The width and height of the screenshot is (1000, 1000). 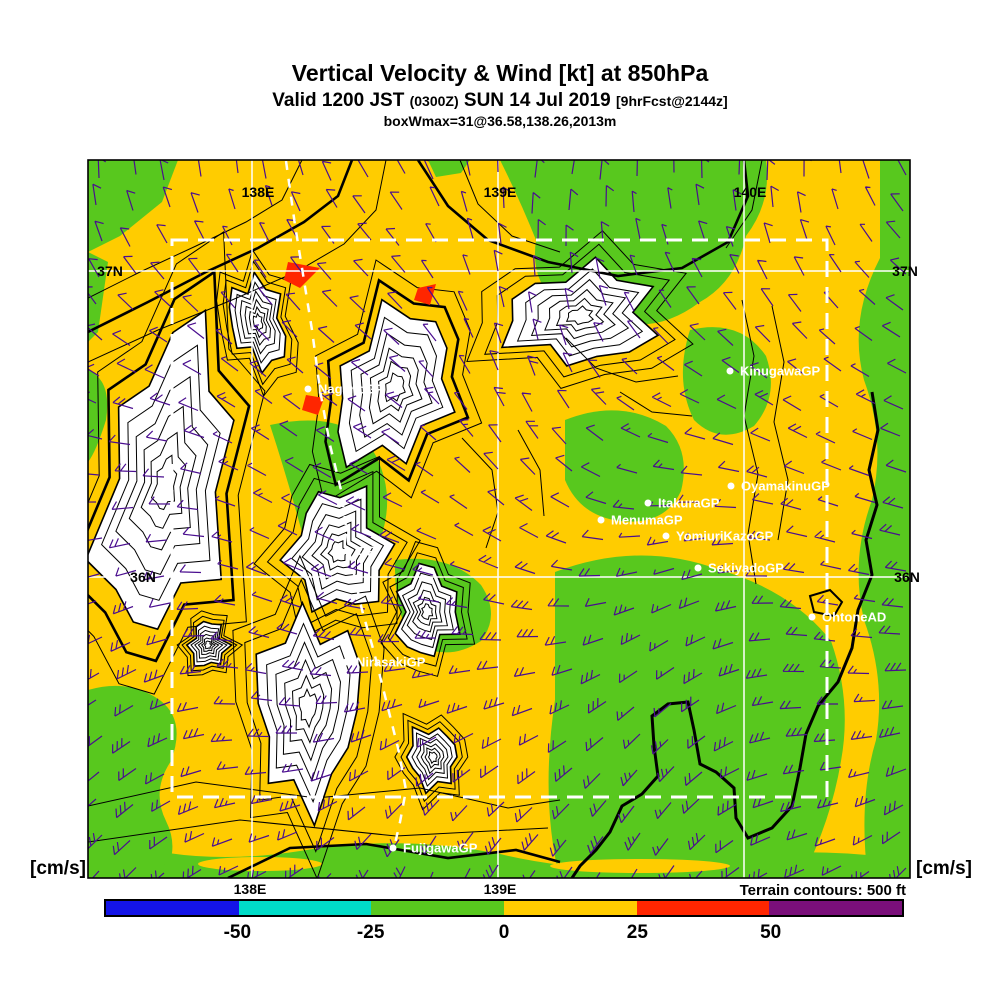 I want to click on lon-label-top: 139E, so click(x=500, y=192).